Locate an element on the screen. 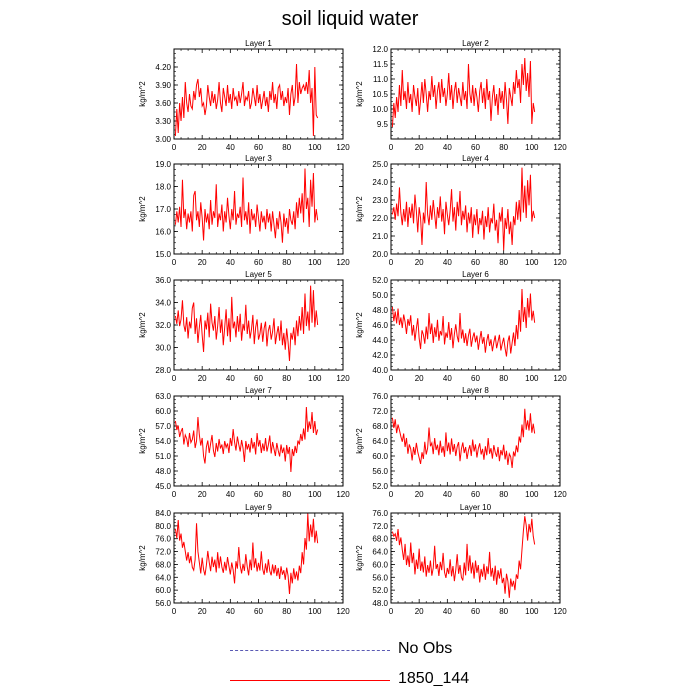 The width and height of the screenshot is (700, 700). panel-10-ytick-label: 76.0 is located at coordinates (380, 513).